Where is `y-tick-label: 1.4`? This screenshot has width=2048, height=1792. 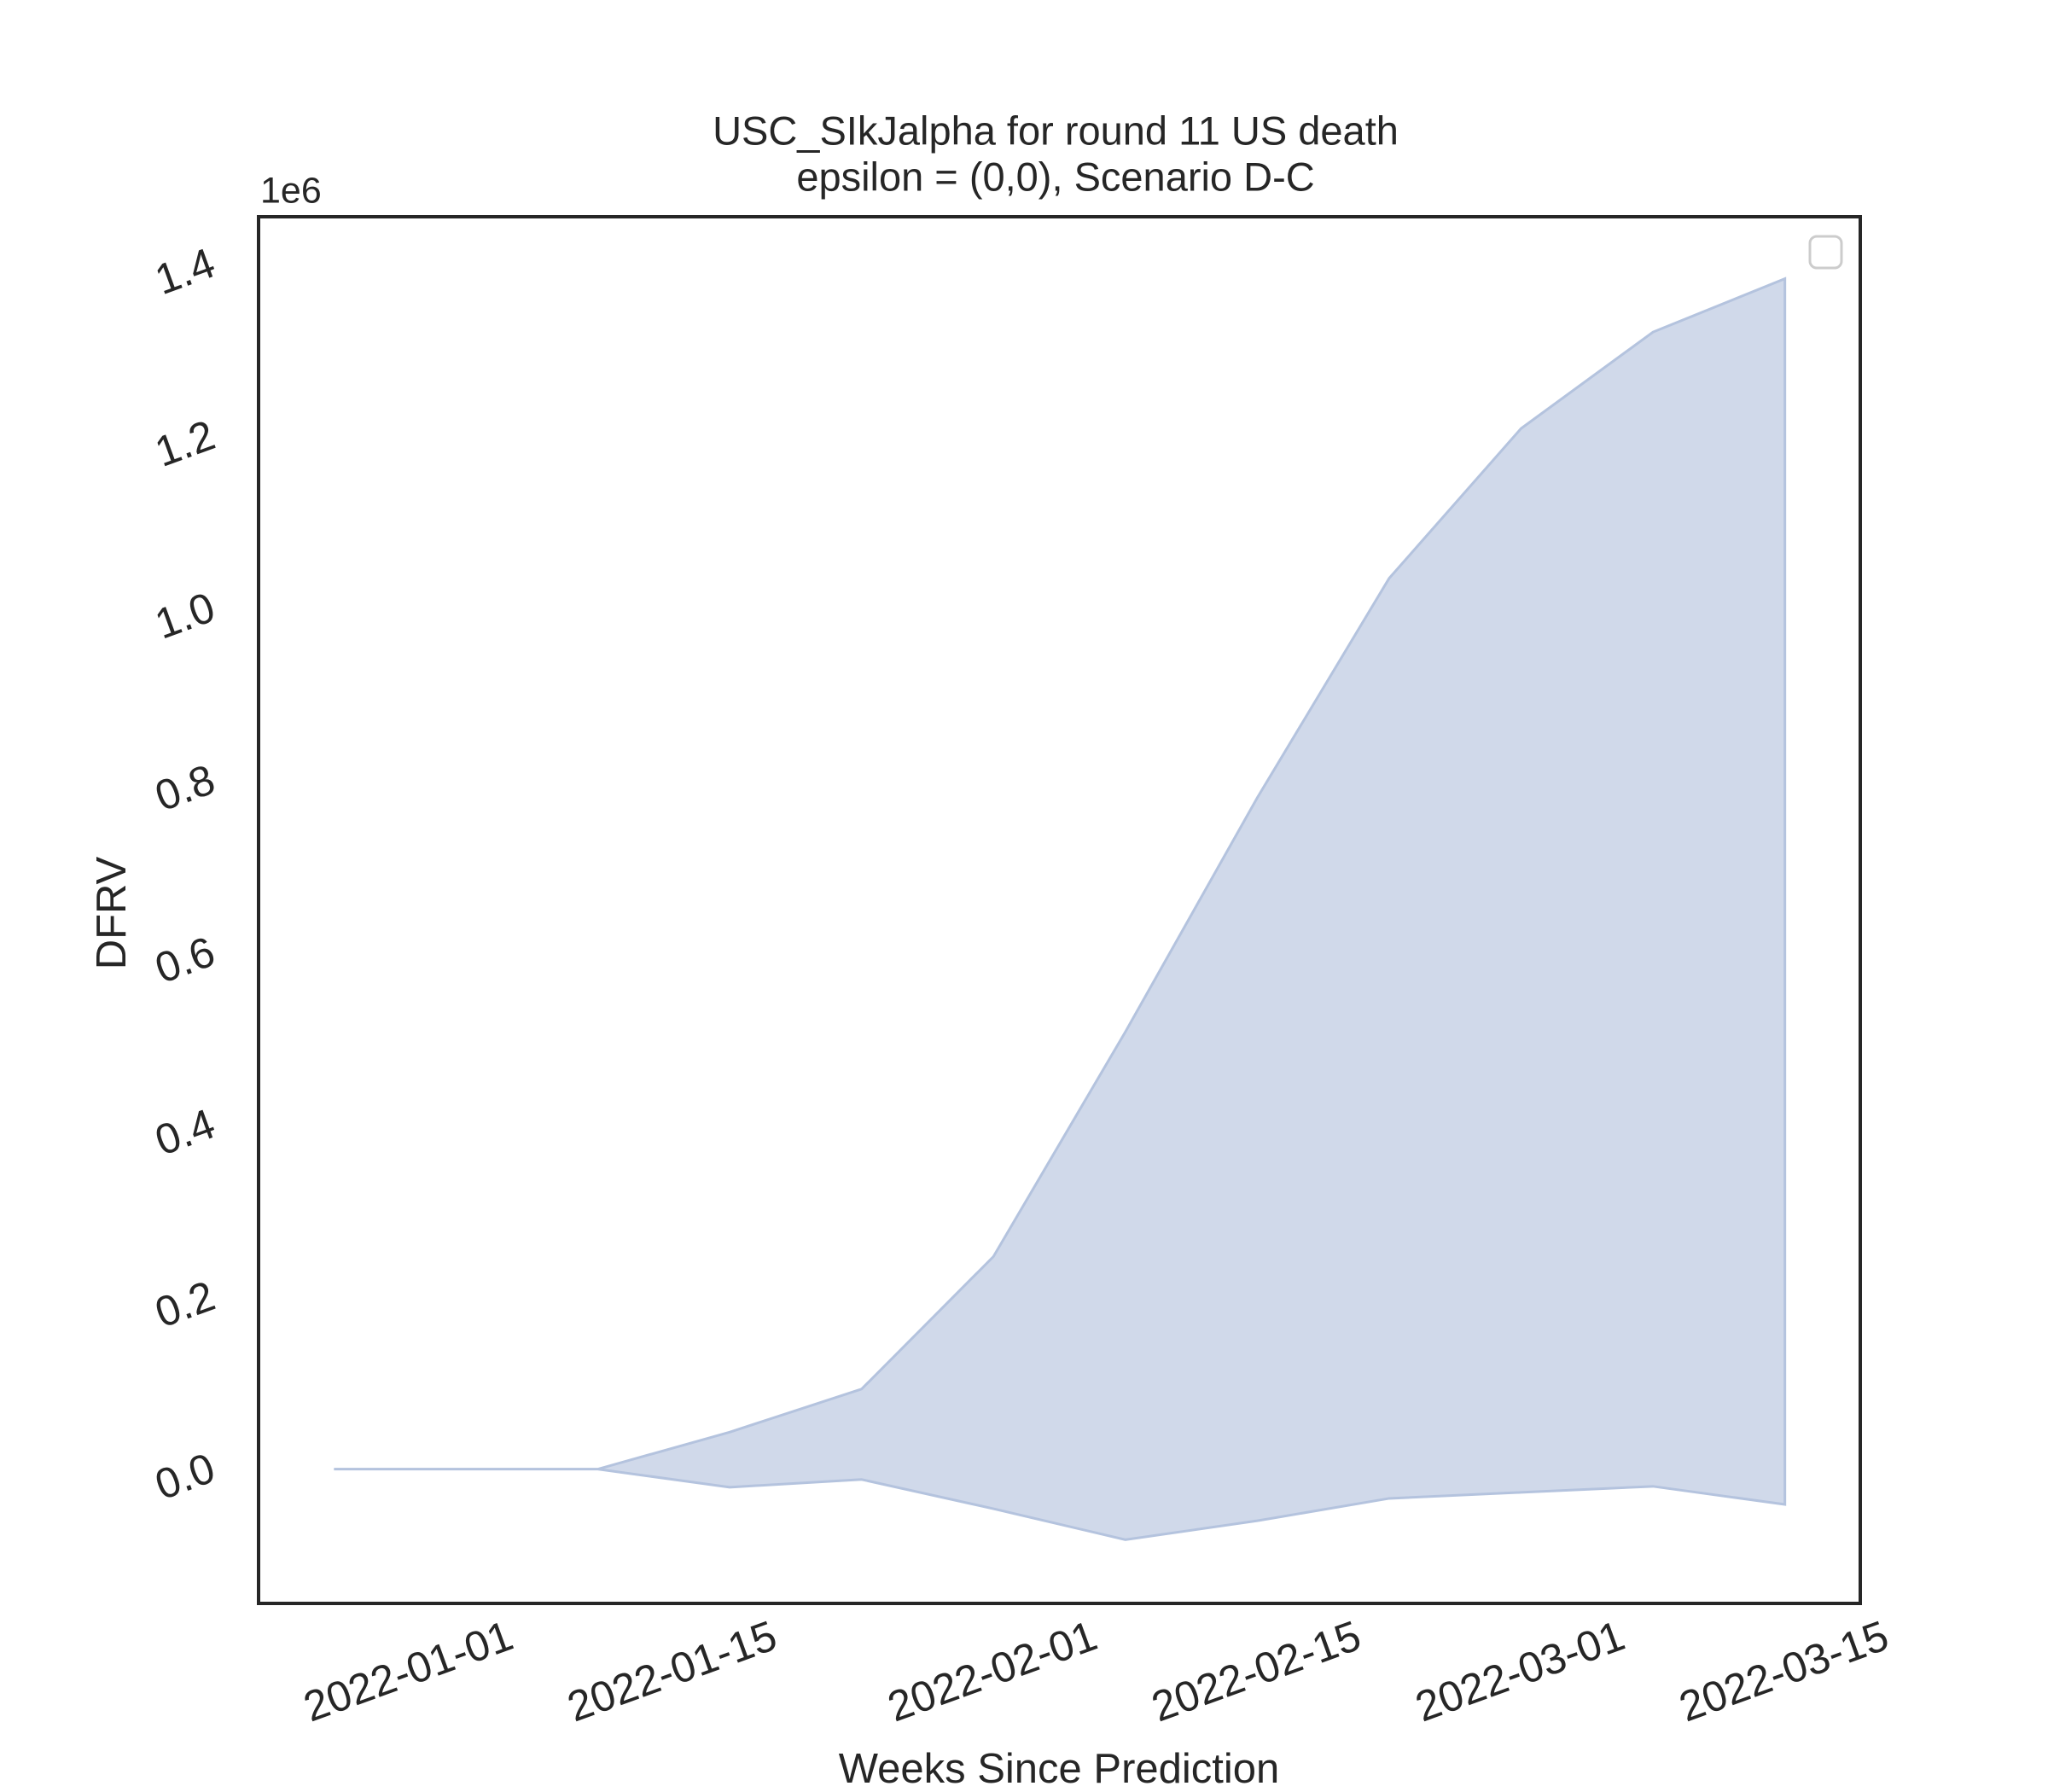
y-tick-label: 1.4 is located at coordinates (184, 271).